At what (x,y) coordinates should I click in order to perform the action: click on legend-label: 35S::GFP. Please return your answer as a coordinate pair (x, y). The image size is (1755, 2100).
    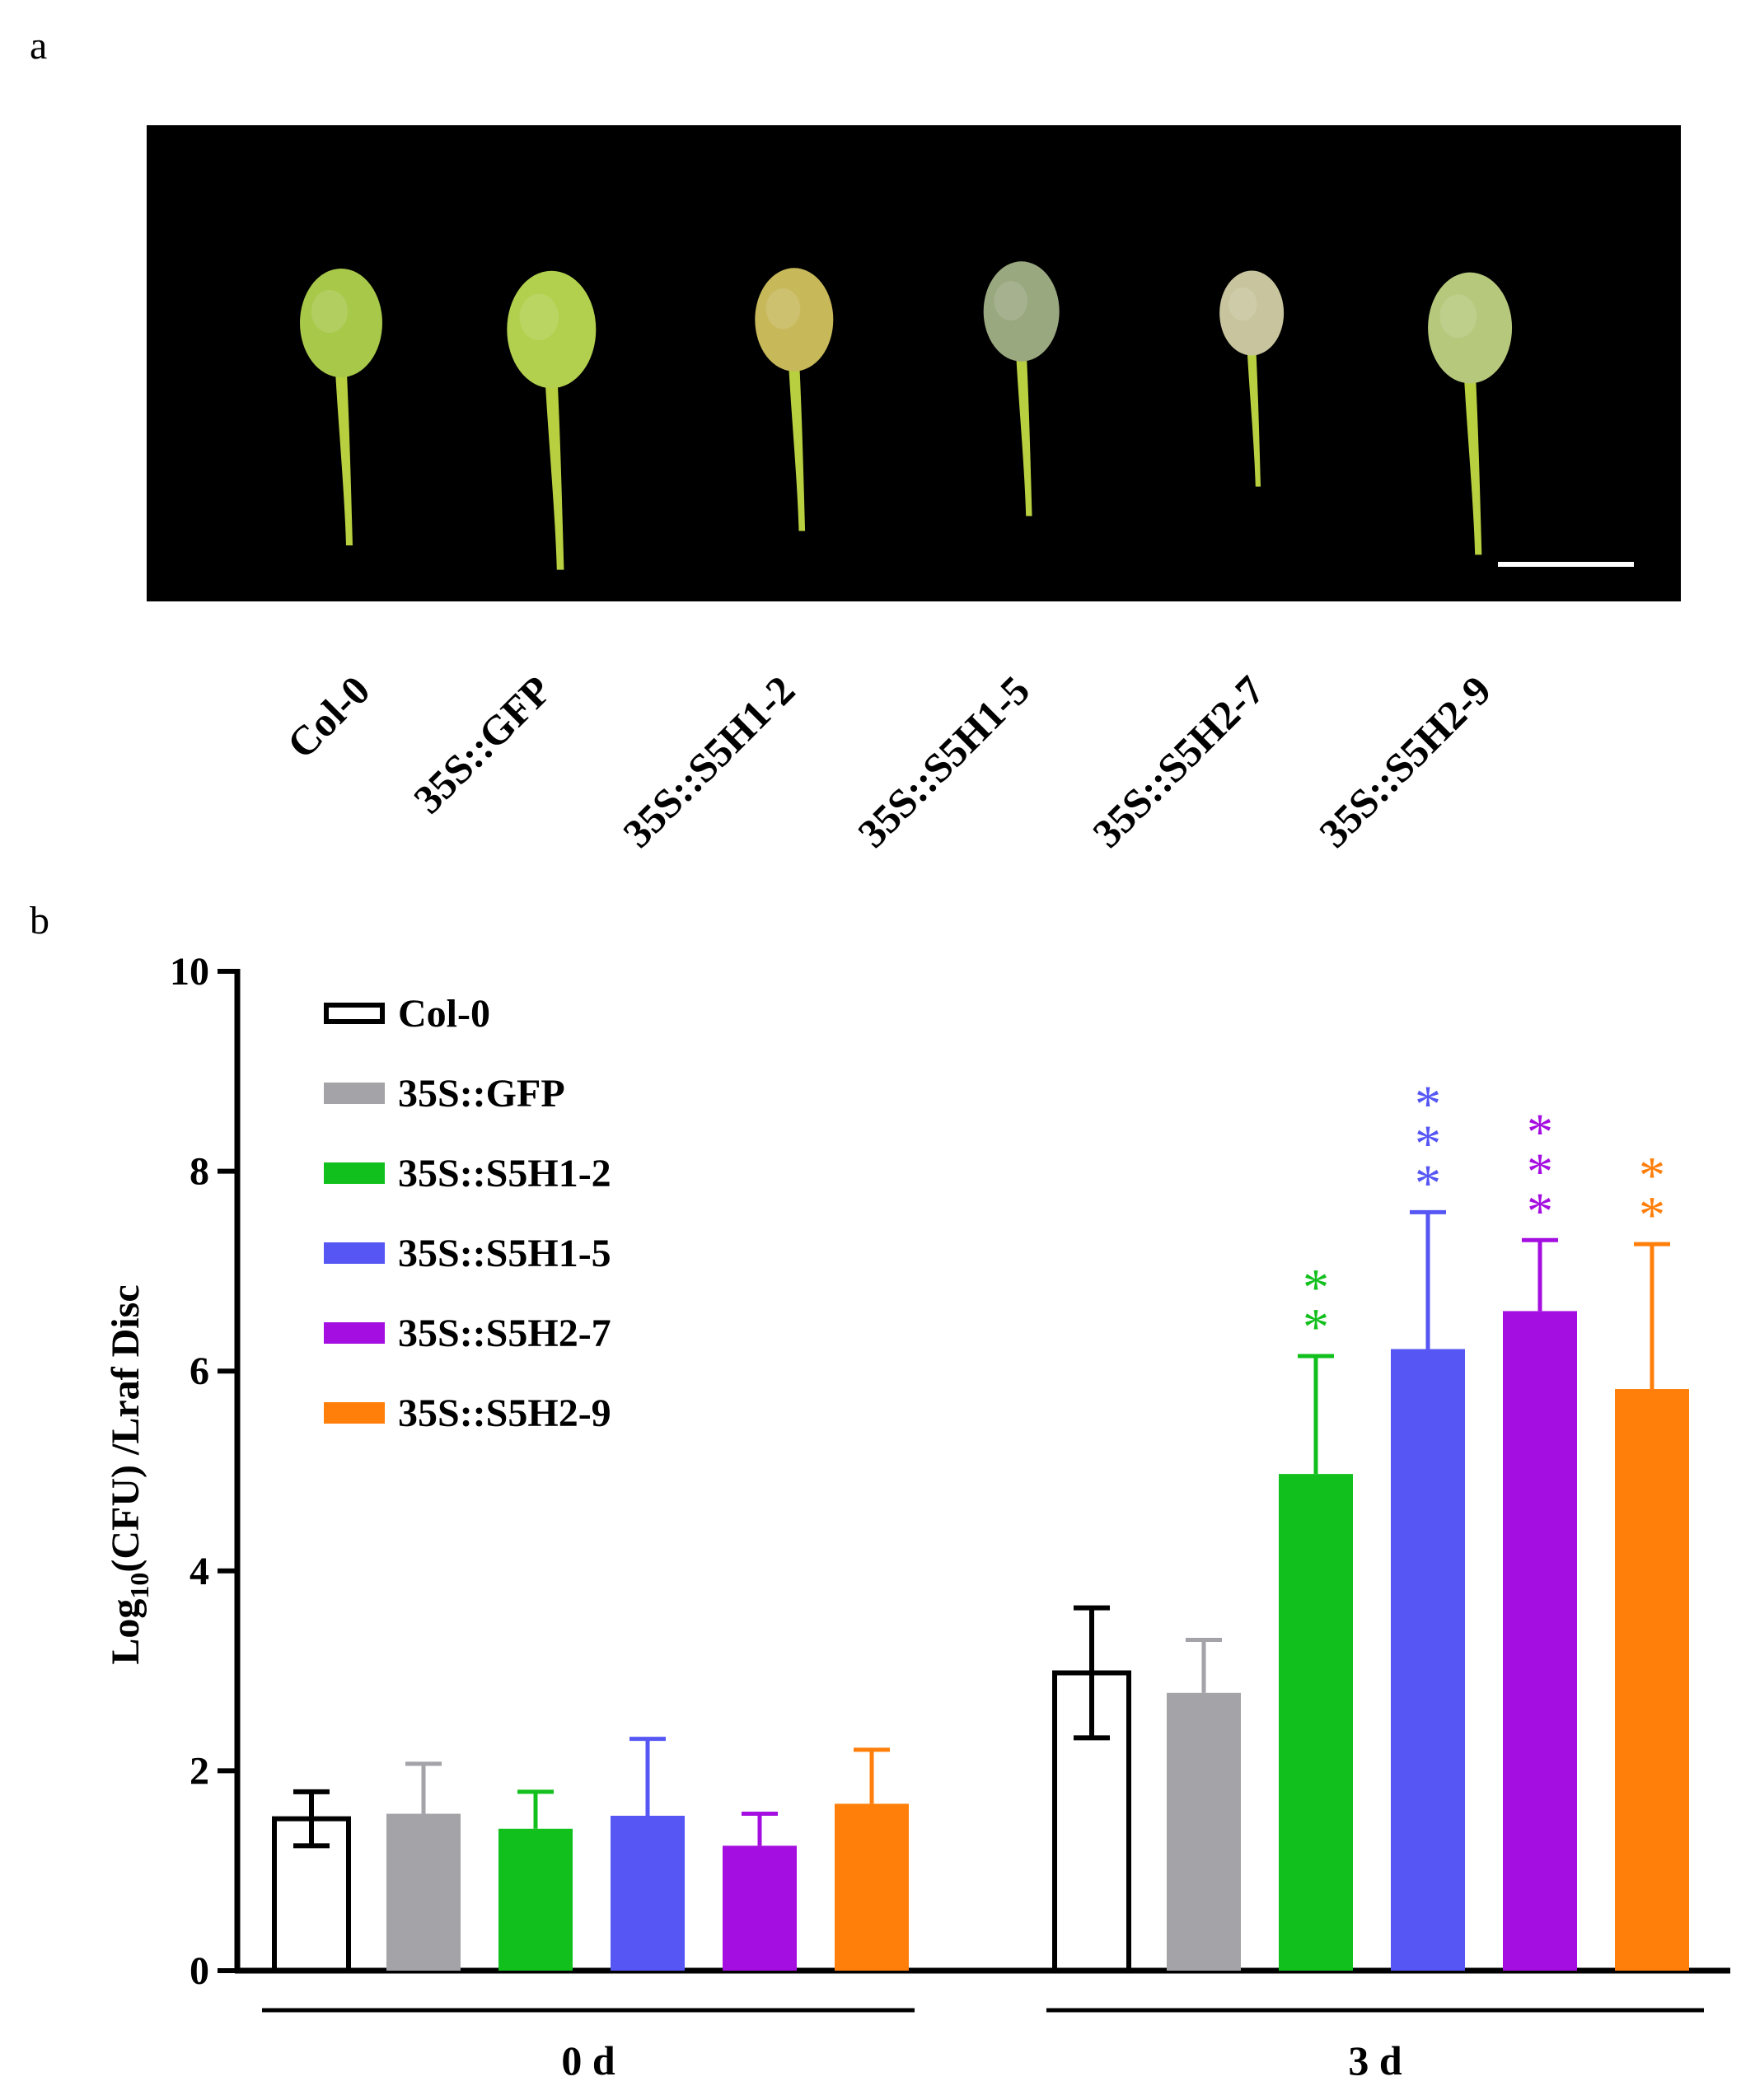
    Looking at the image, I should click on (481, 1093).